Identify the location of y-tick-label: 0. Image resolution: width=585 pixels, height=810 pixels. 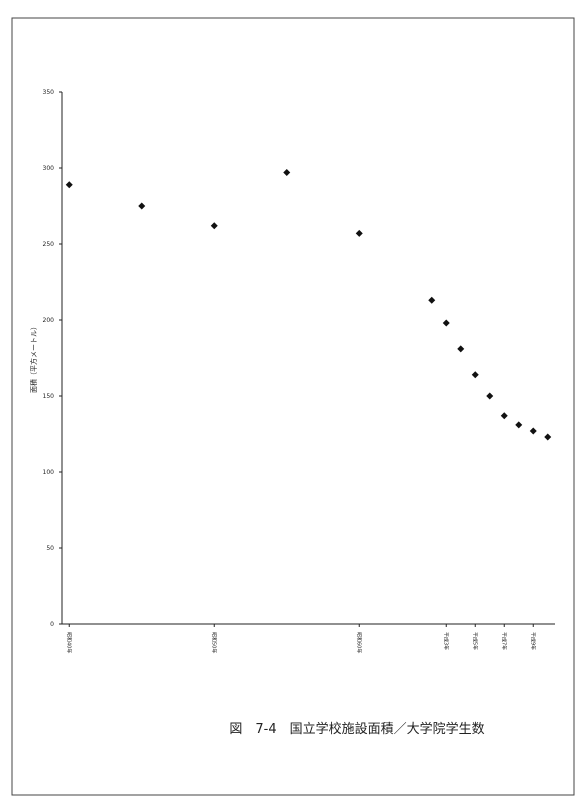
(52, 624).